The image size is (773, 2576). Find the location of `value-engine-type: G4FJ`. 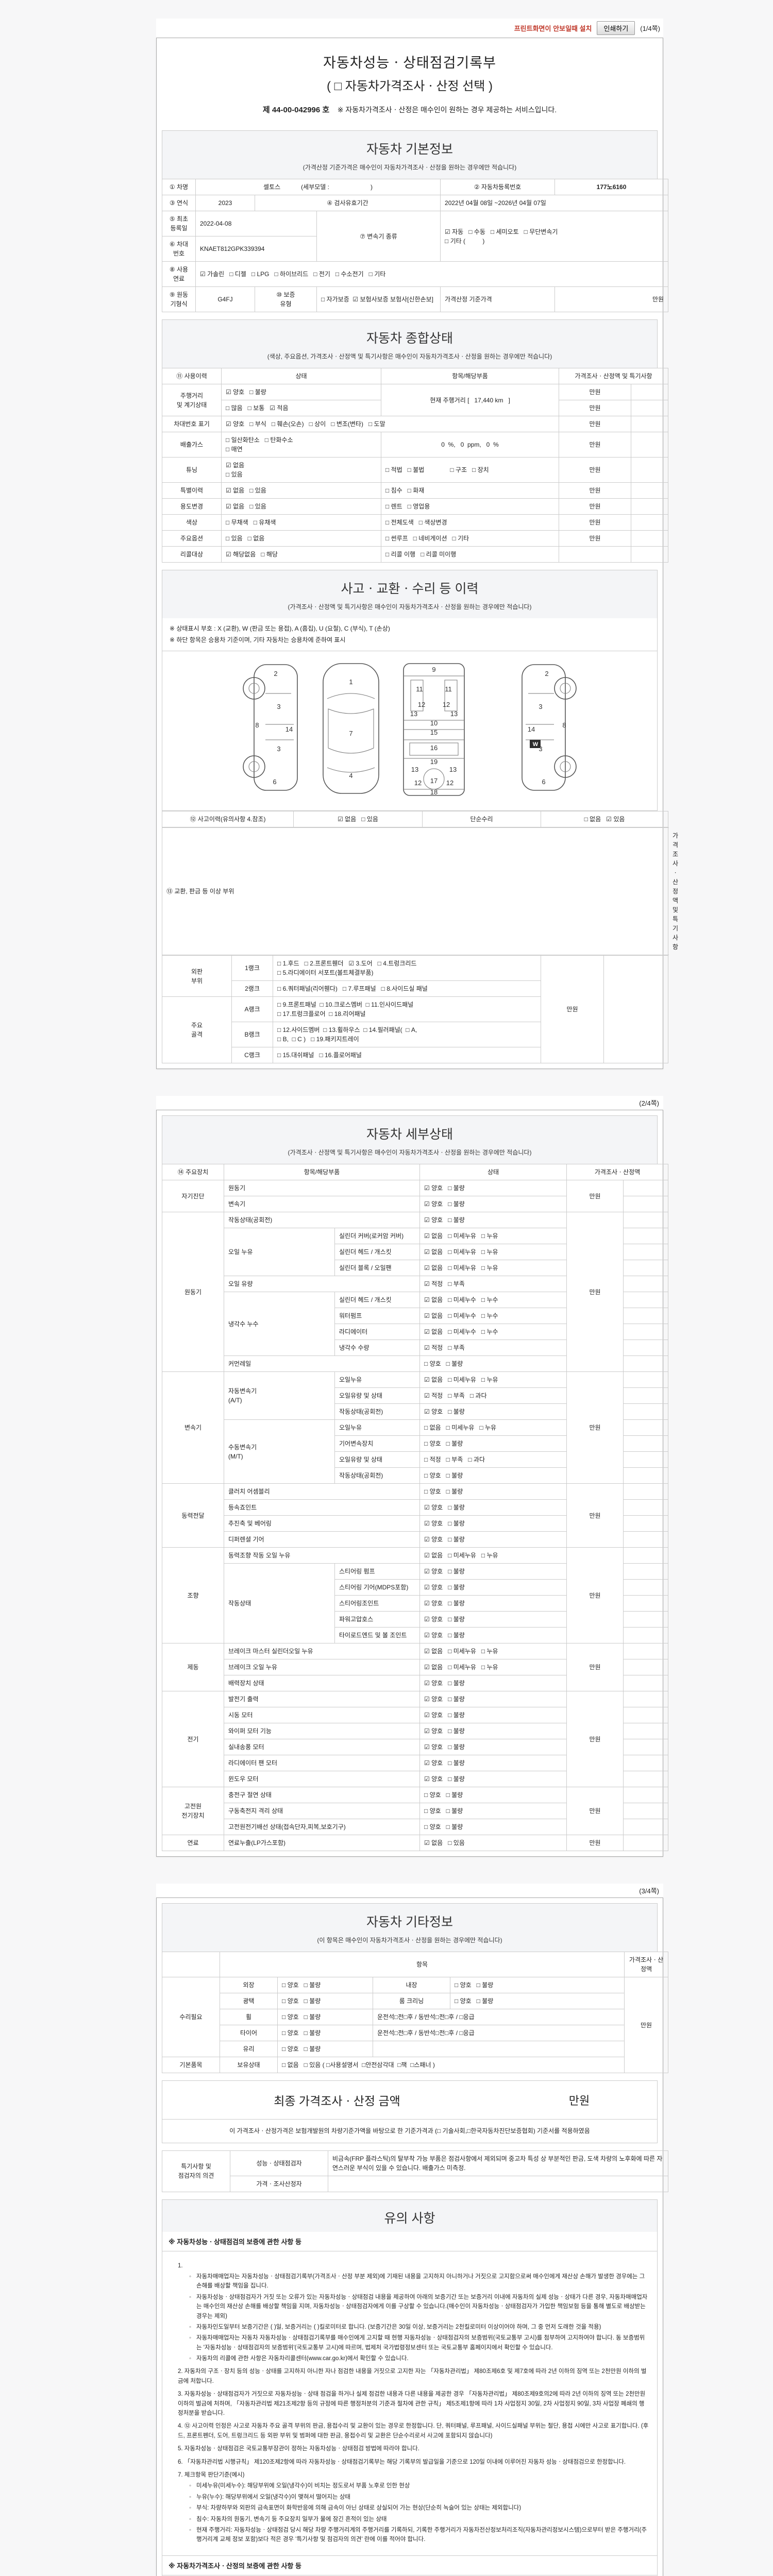

value-engine-type: G4FJ is located at coordinates (225, 299).